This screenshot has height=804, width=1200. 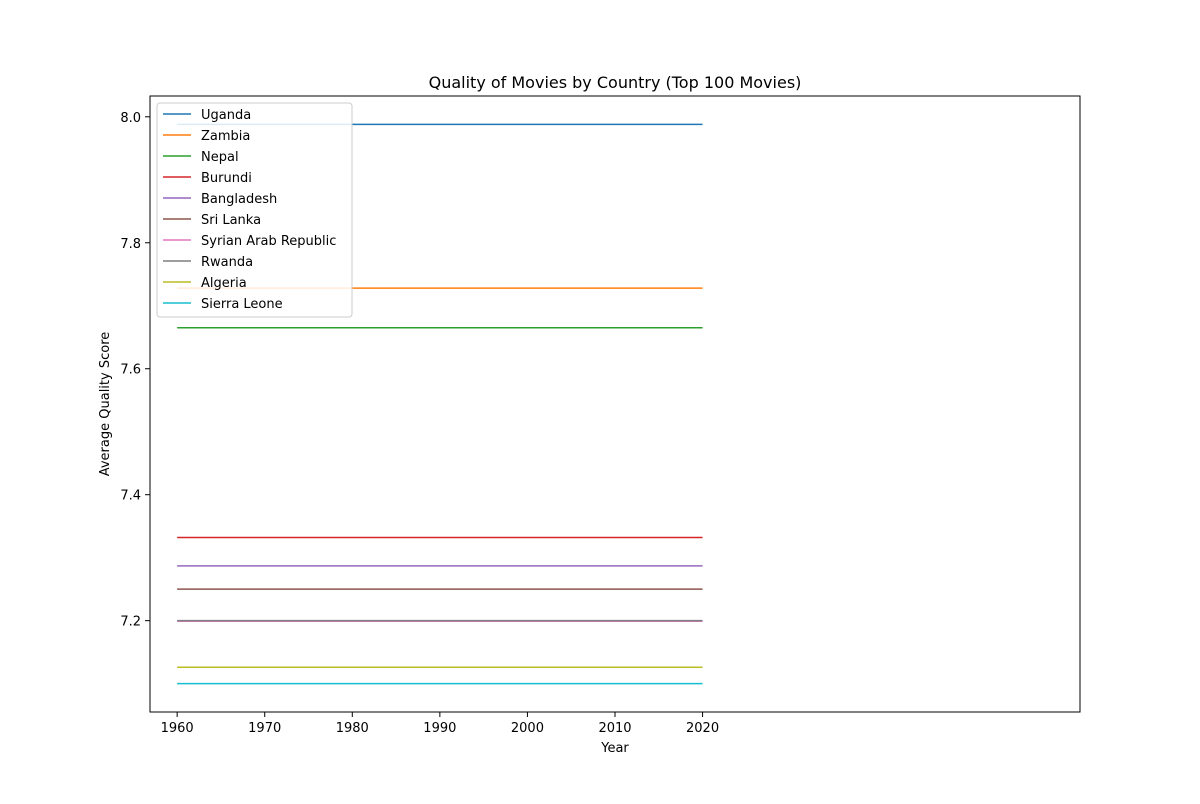 I want to click on y-tick-label: 7.2, so click(x=130, y=622).